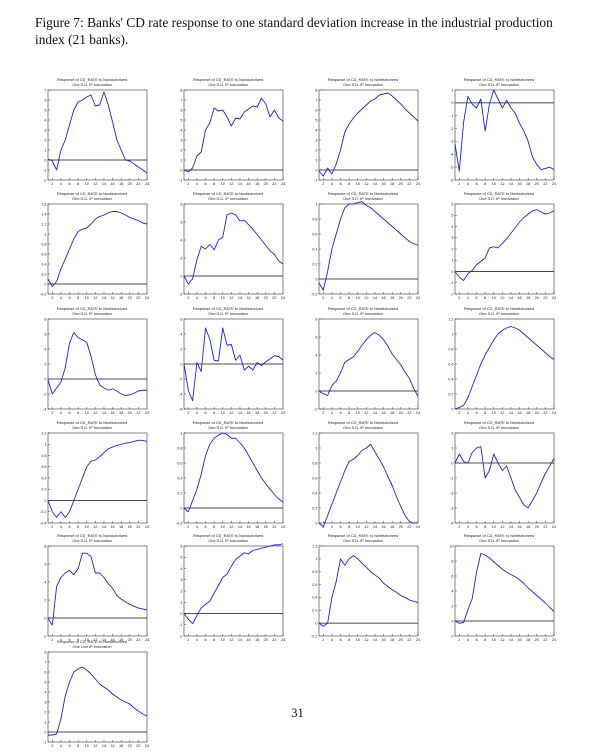  What do you see at coordinates (181, 140) in the screenshot?
I see `y-tick-label: 3` at bounding box center [181, 140].